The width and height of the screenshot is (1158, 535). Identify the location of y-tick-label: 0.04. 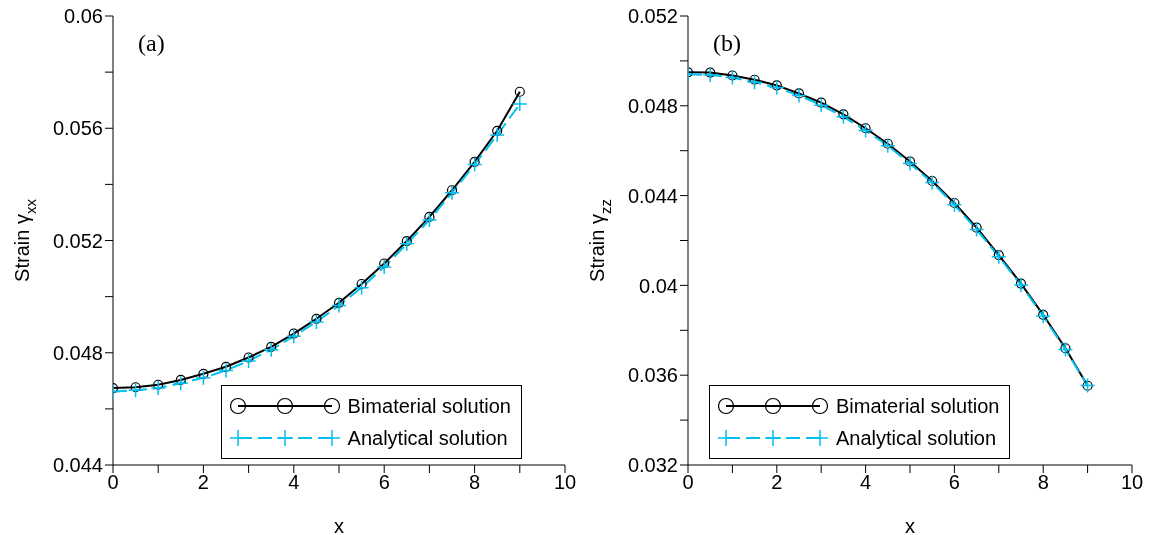
(658, 285).